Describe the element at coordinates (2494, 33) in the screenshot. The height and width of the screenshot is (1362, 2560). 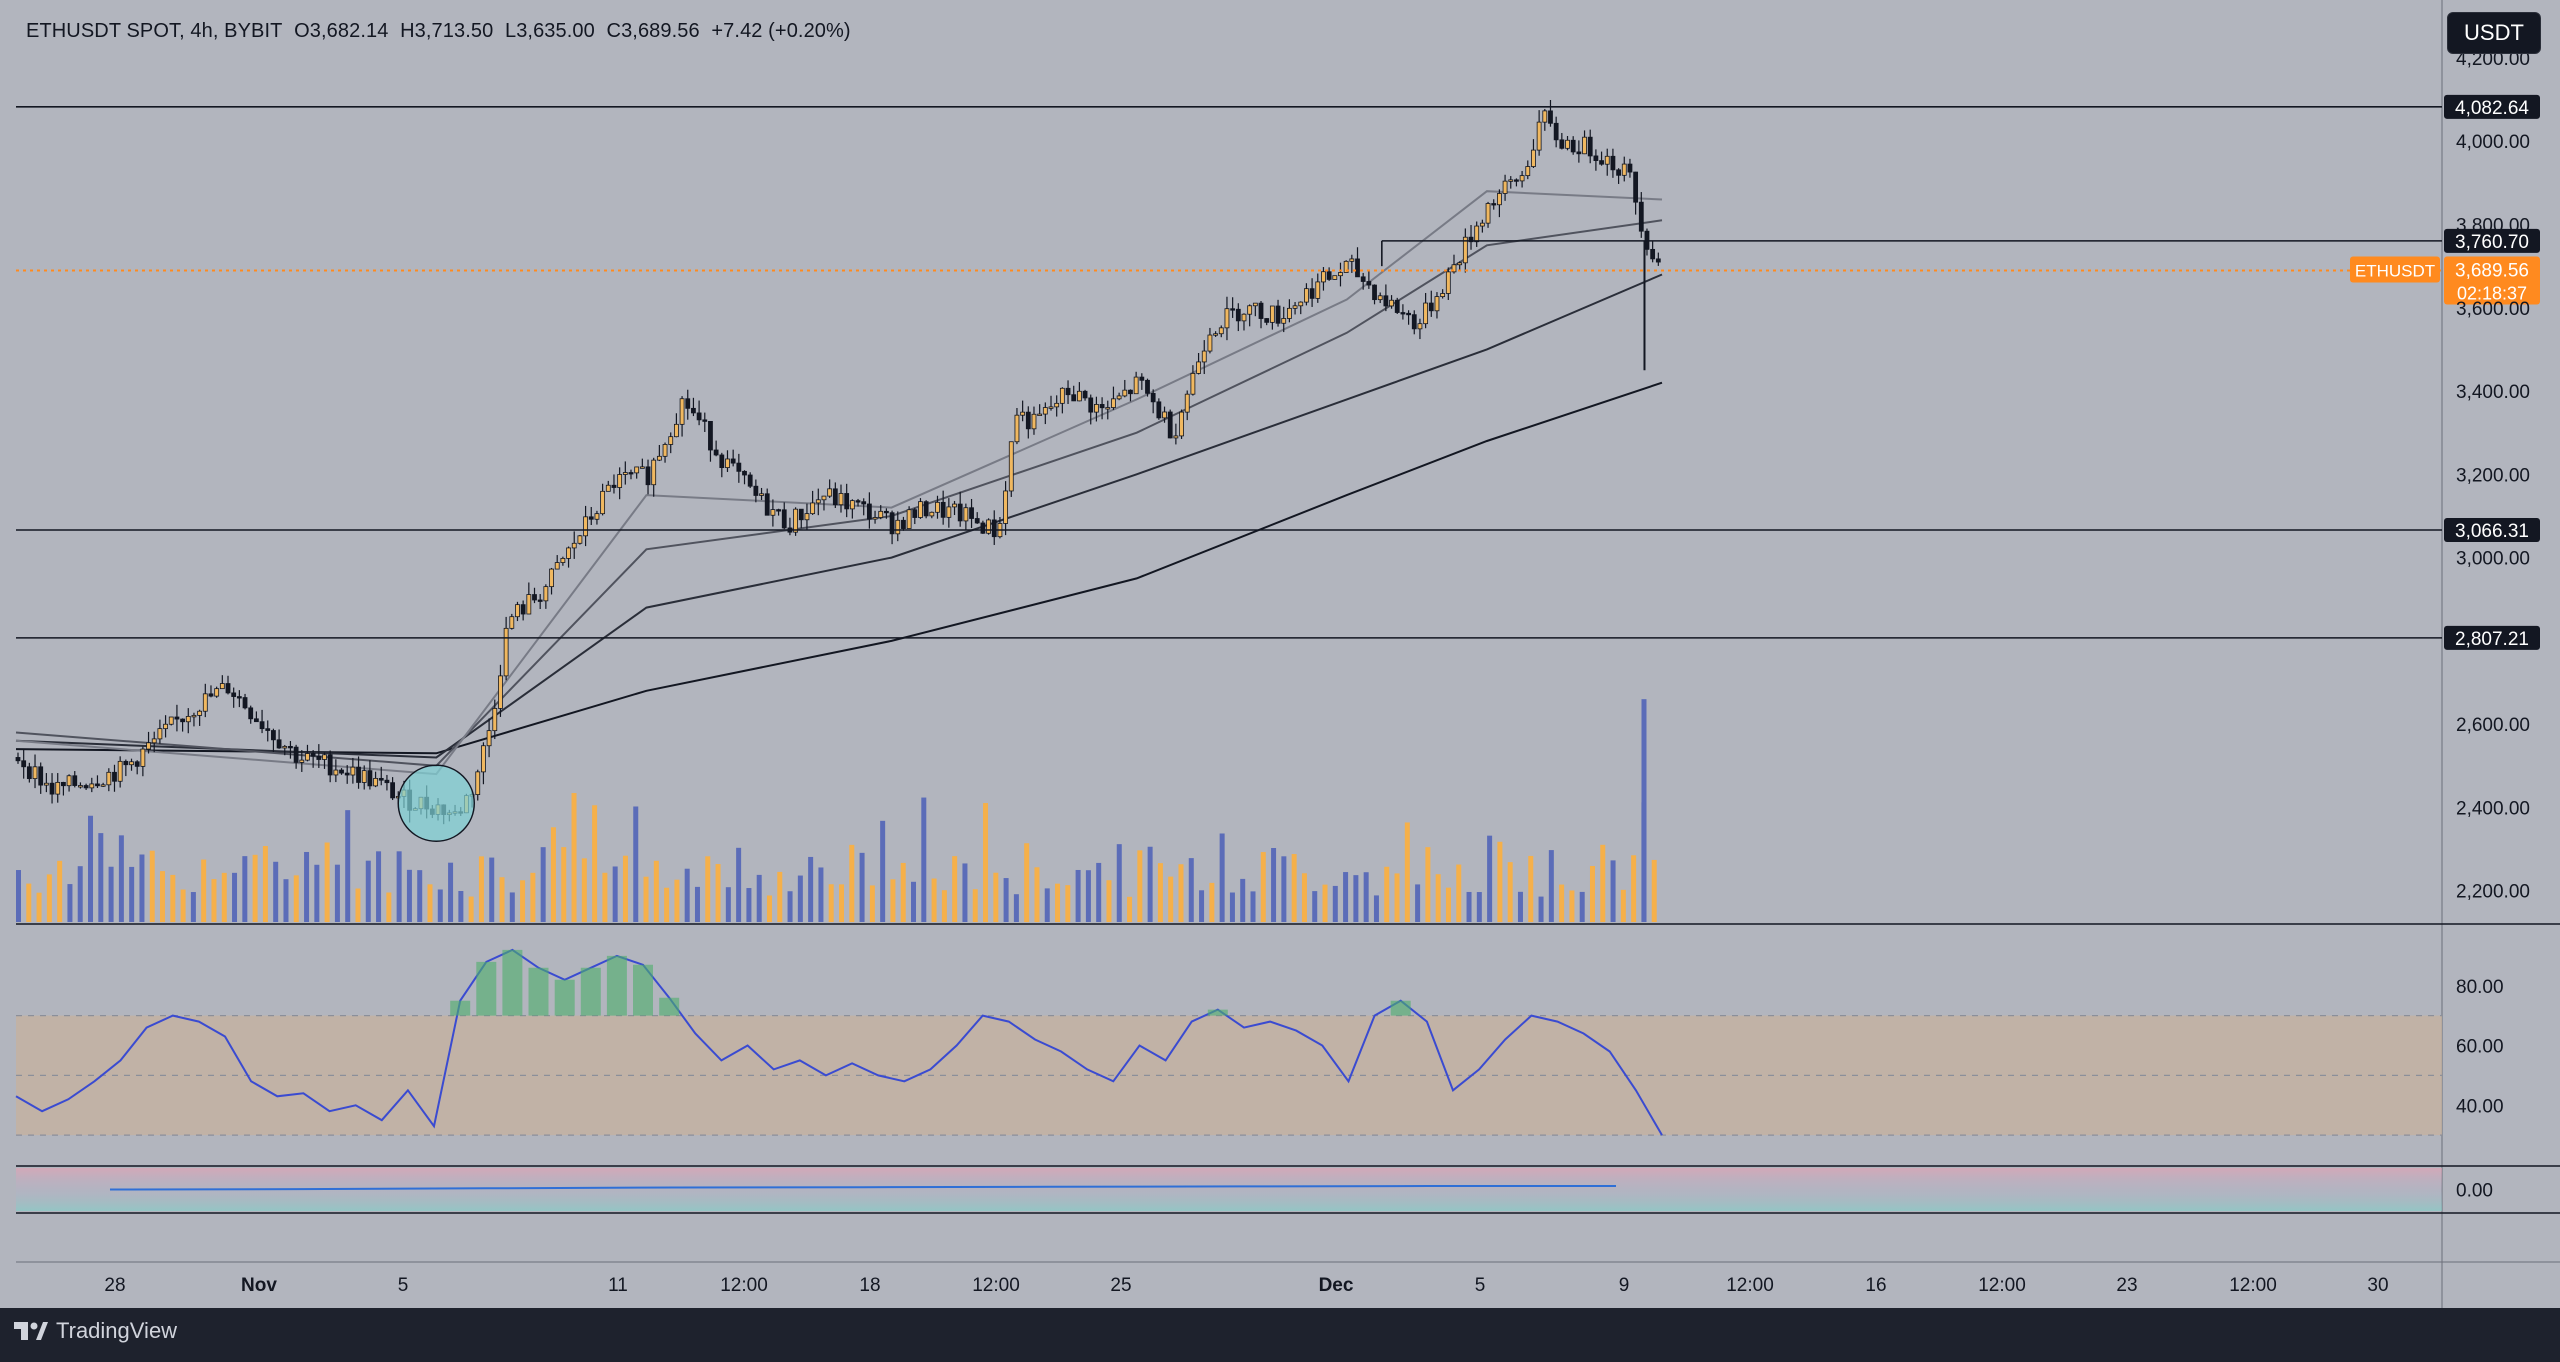
I see `currency-button: USDT` at that location.